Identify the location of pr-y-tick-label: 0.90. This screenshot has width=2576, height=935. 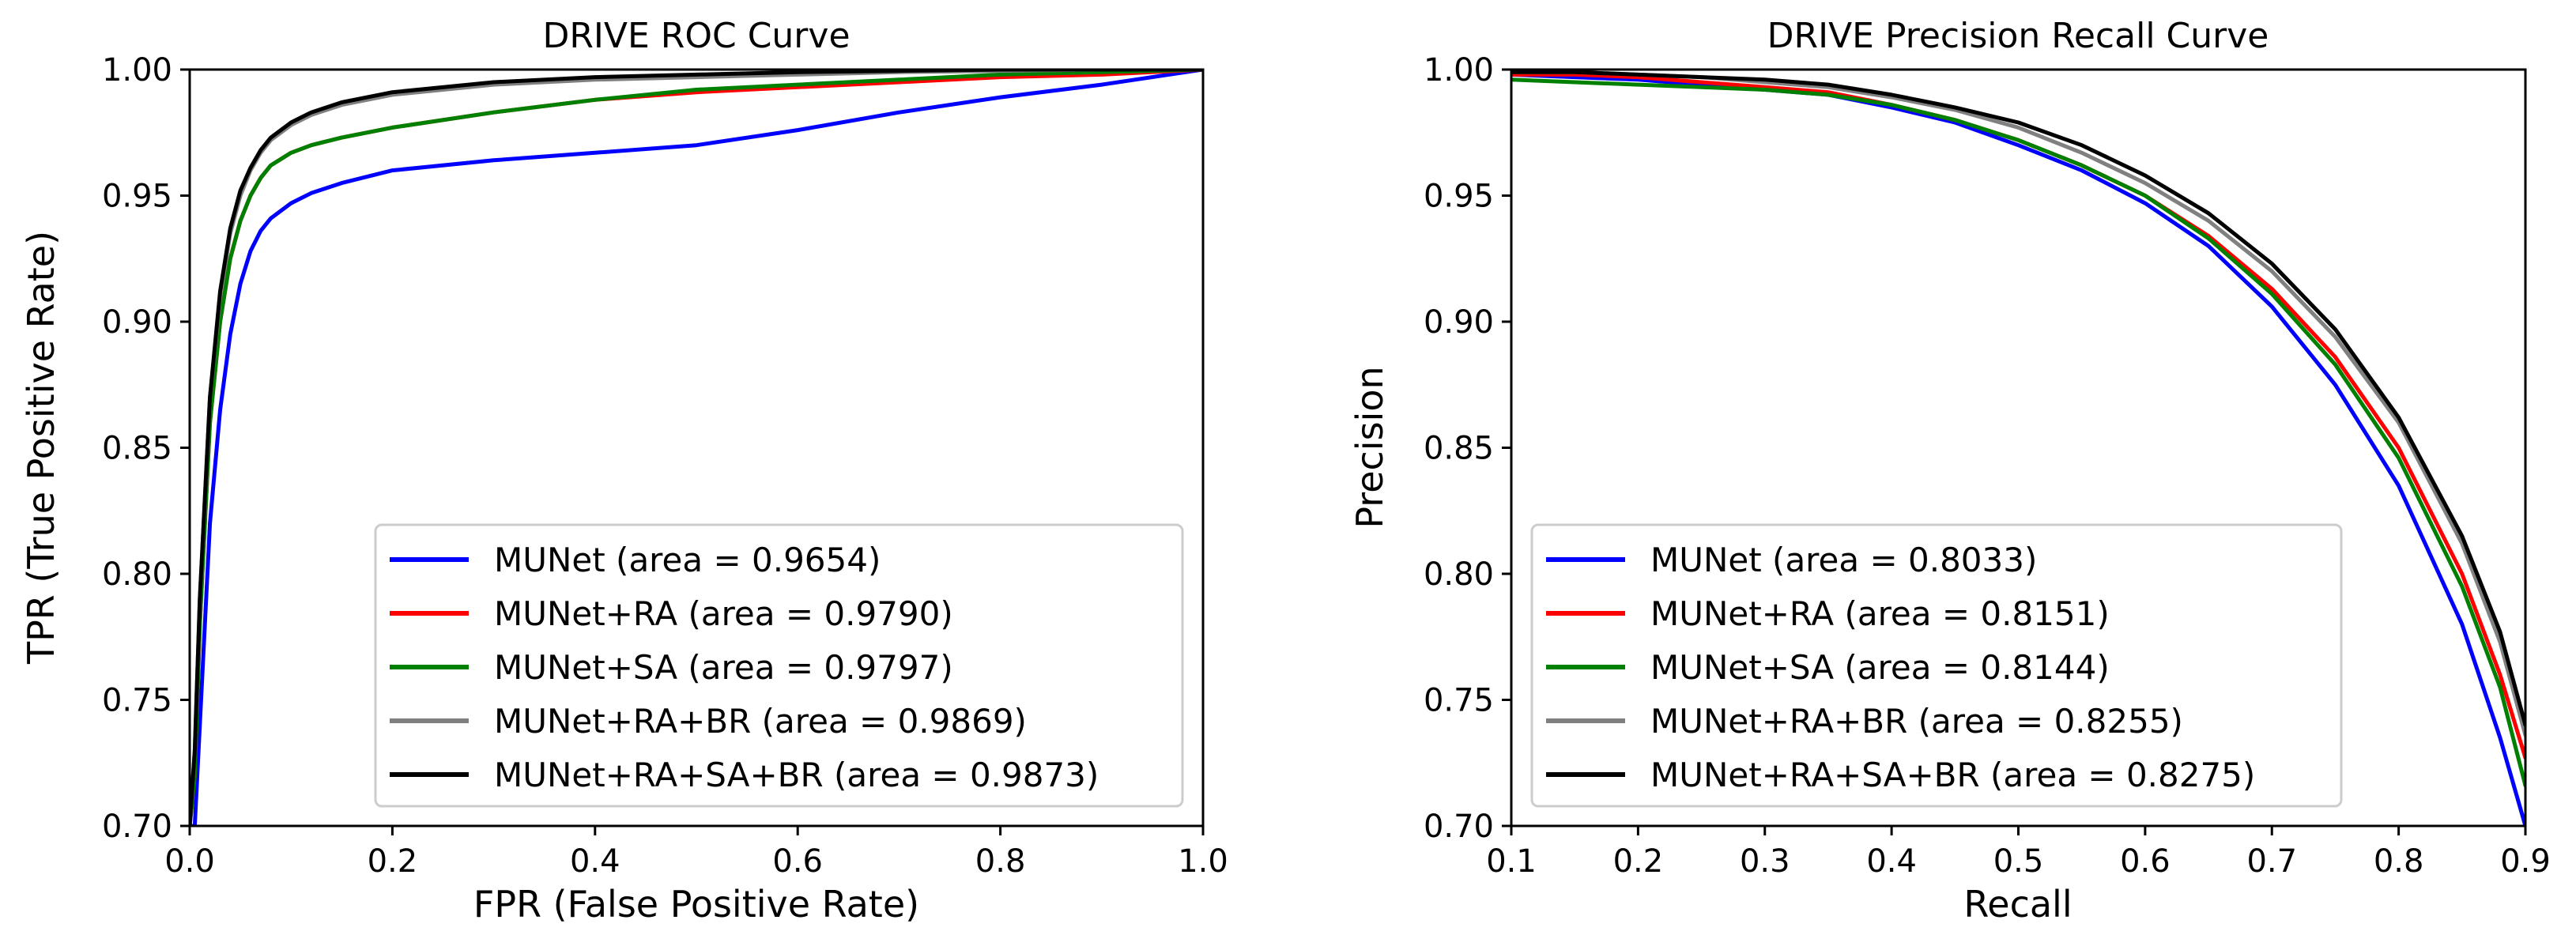
(1459, 322).